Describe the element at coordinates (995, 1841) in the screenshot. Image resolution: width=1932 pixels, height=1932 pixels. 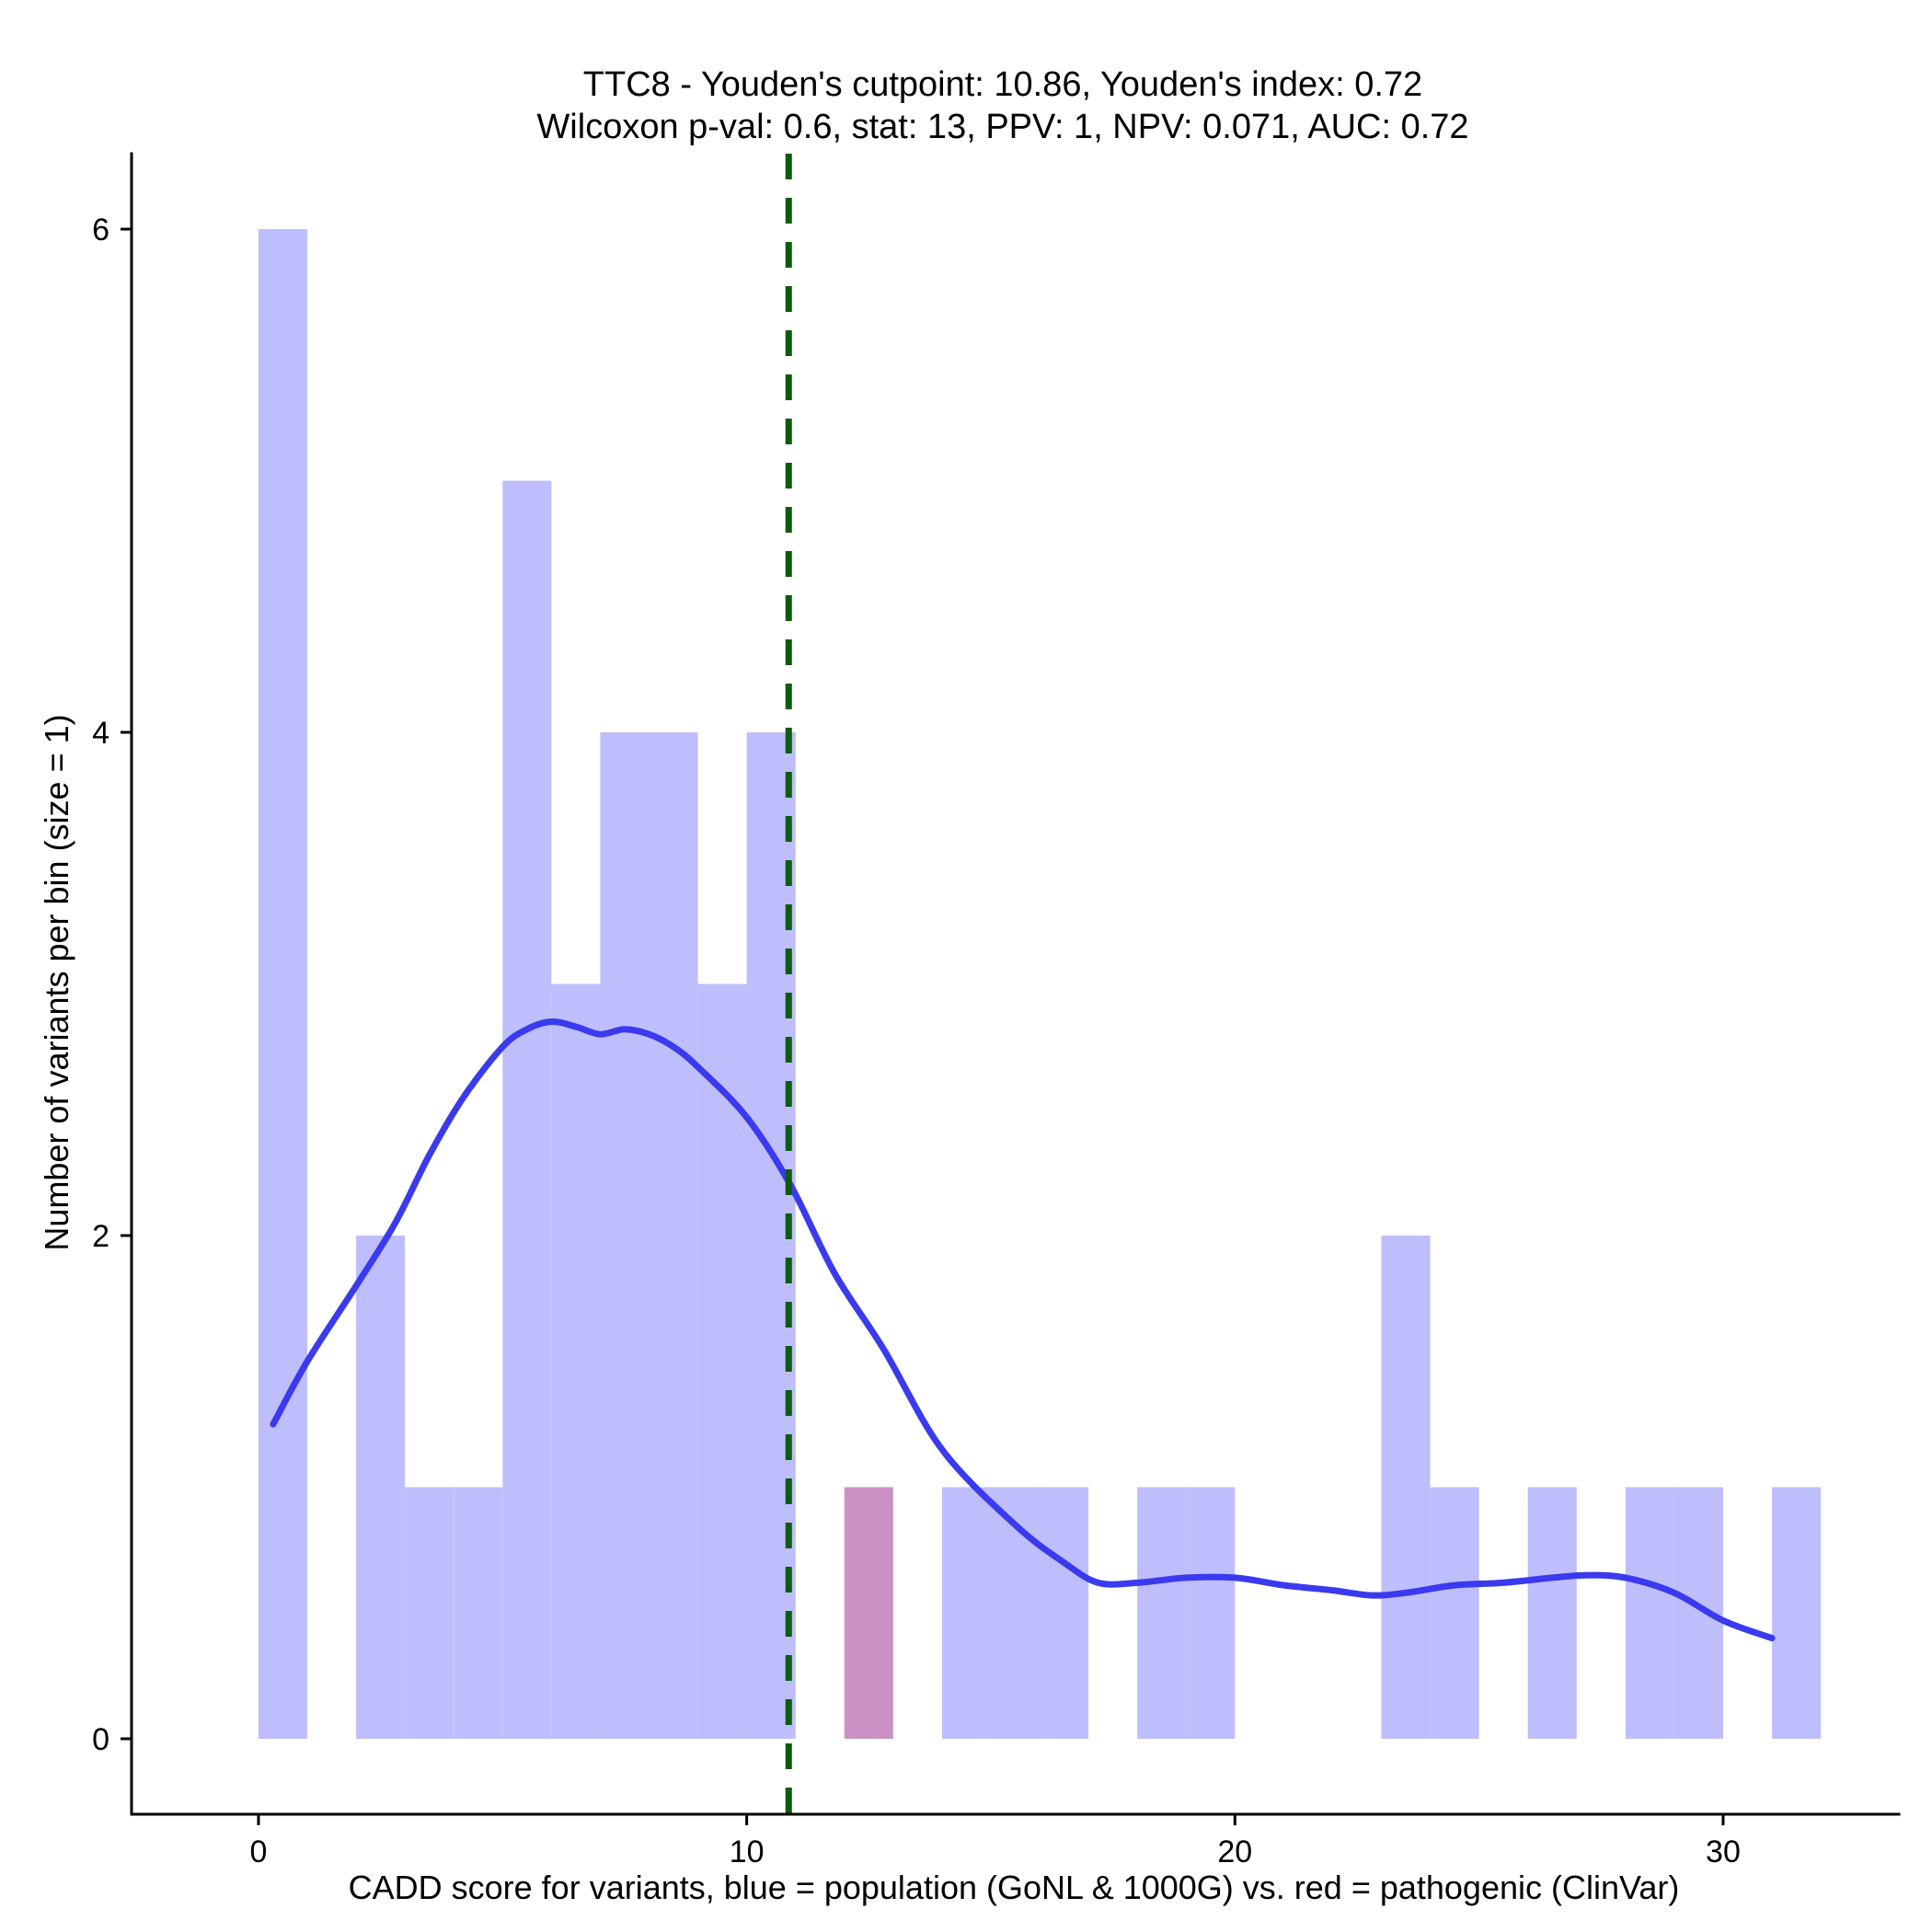
I see `x-axis-ticks: 0 10 20 30` at that location.